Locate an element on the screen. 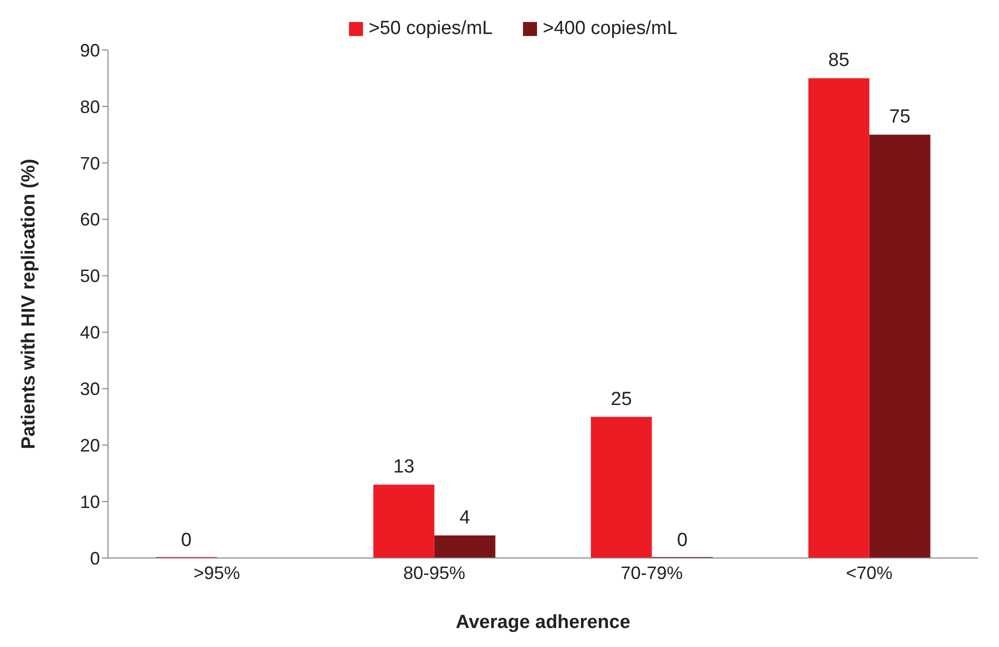 This screenshot has height=647, width=999. y-tick-label: 70 is located at coordinates (90, 163).